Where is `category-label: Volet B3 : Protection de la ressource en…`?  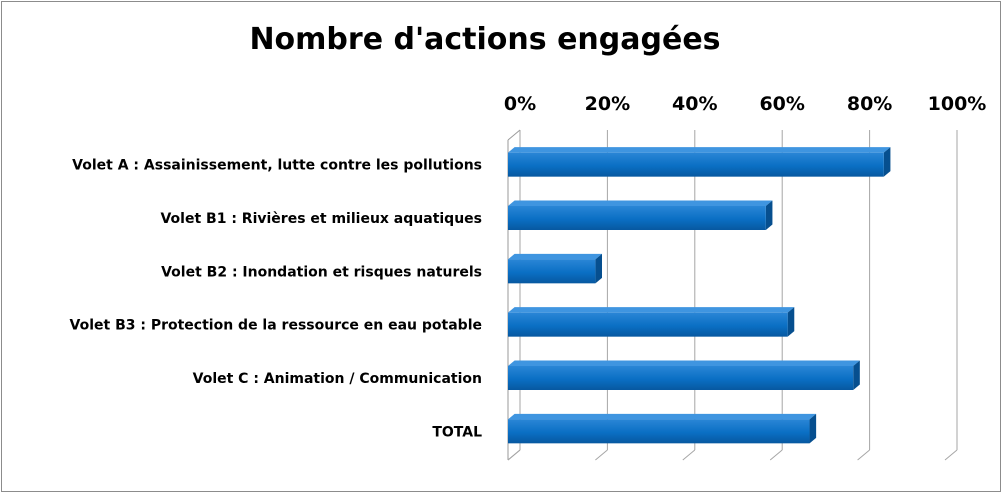
category-label: Volet B3 : Protection de la ressource en… is located at coordinates (276, 326).